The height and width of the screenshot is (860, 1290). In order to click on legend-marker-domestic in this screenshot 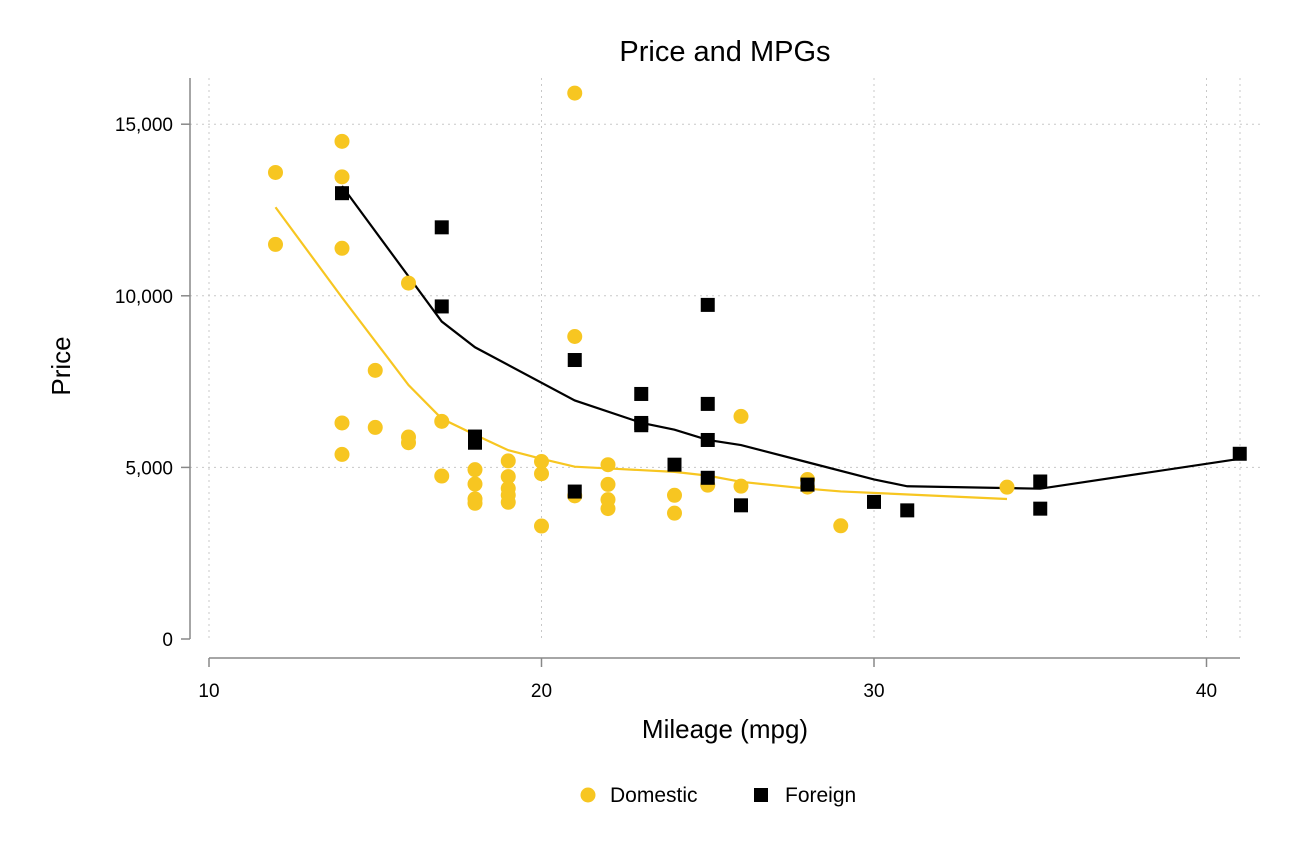, I will do `click(588, 795)`.